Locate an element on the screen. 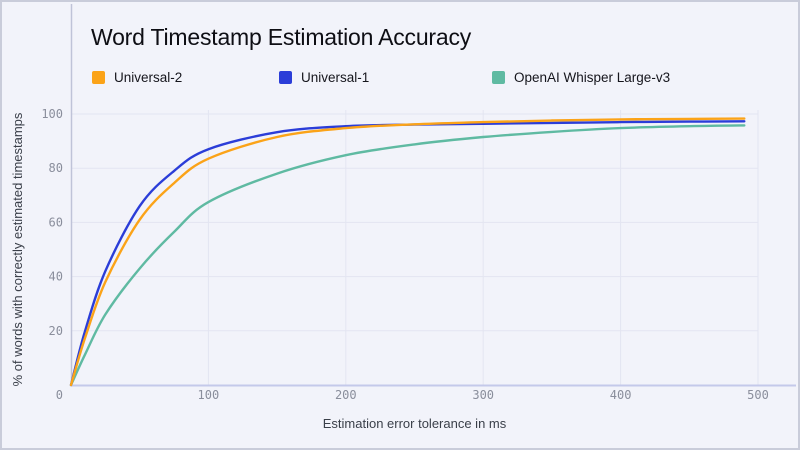  y-tick-label: 40 is located at coordinates (56, 277).